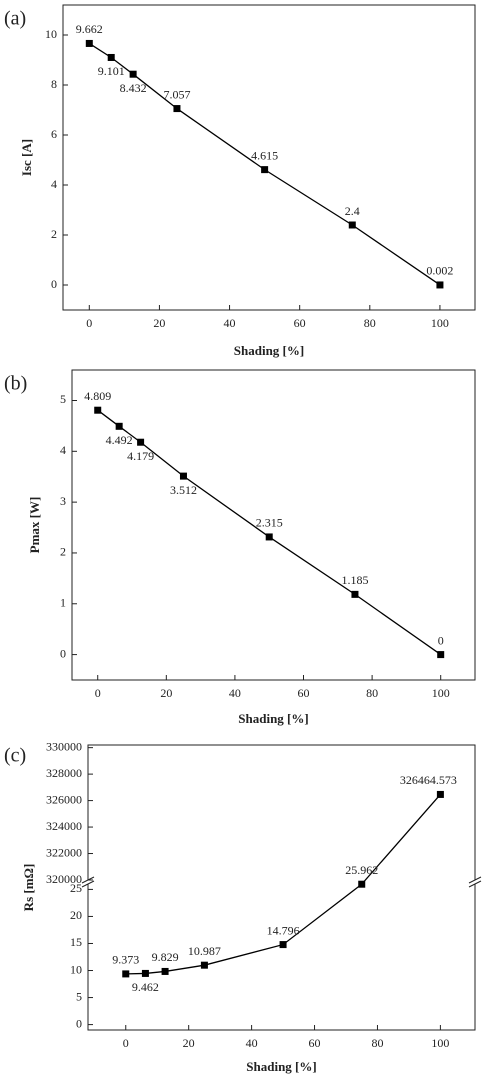 This screenshot has width=487, height=1080. Describe the element at coordinates (89, 29) in the screenshot. I see `data-label: 9.662` at that location.